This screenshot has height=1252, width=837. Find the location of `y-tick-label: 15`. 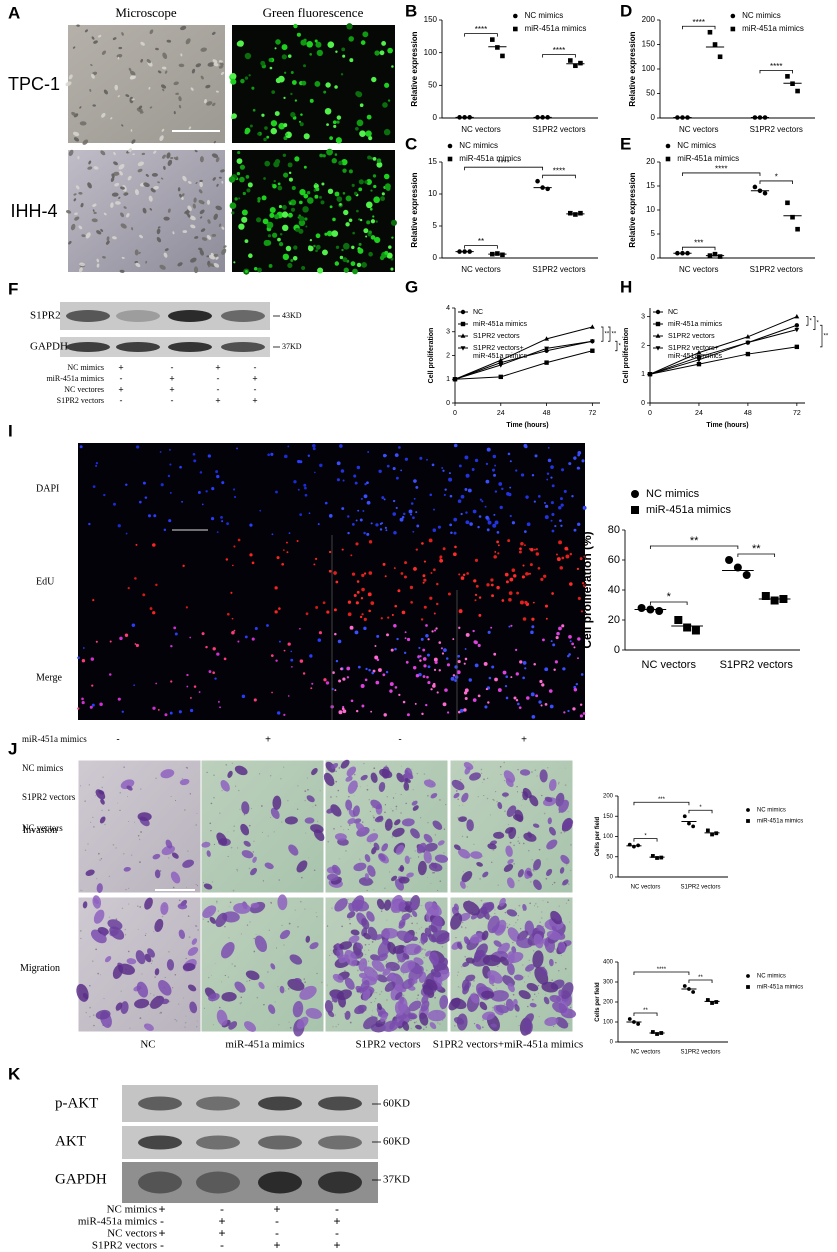

y-tick-label: 15 is located at coordinates (650, 185).